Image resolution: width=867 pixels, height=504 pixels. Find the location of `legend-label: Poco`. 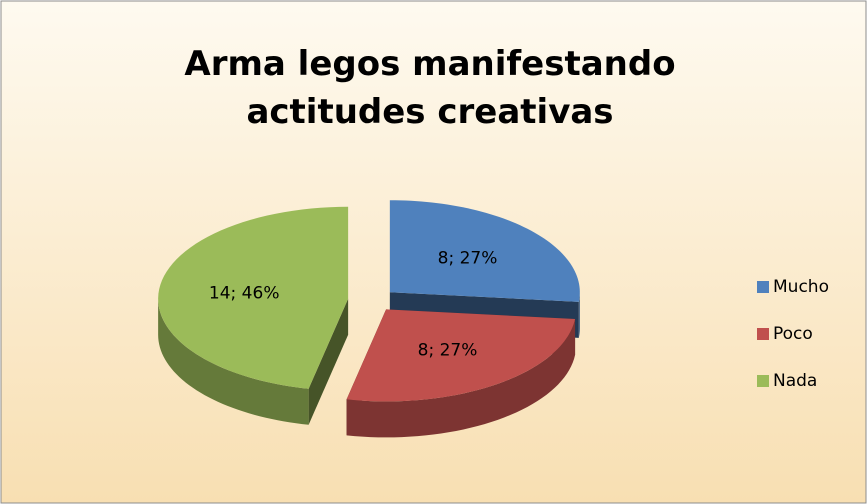

legend-label: Poco is located at coordinates (793, 334).